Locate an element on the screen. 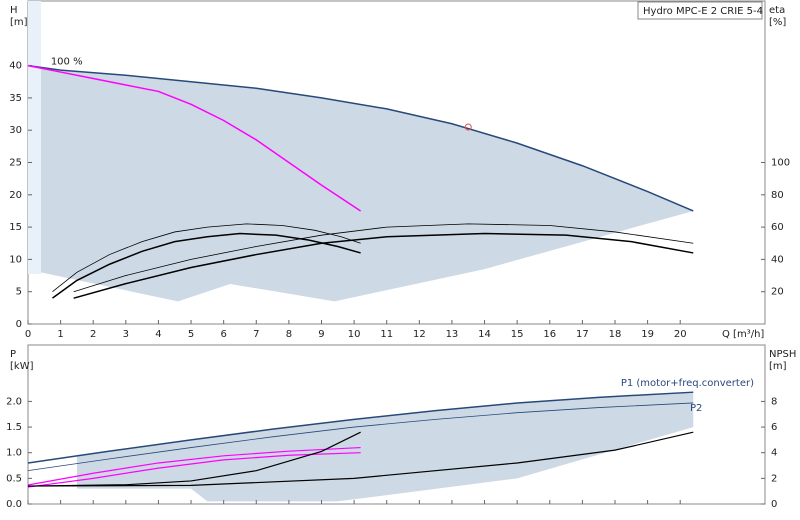 This screenshot has width=800, height=520. x-tick-label: 8 is located at coordinates (289, 334).